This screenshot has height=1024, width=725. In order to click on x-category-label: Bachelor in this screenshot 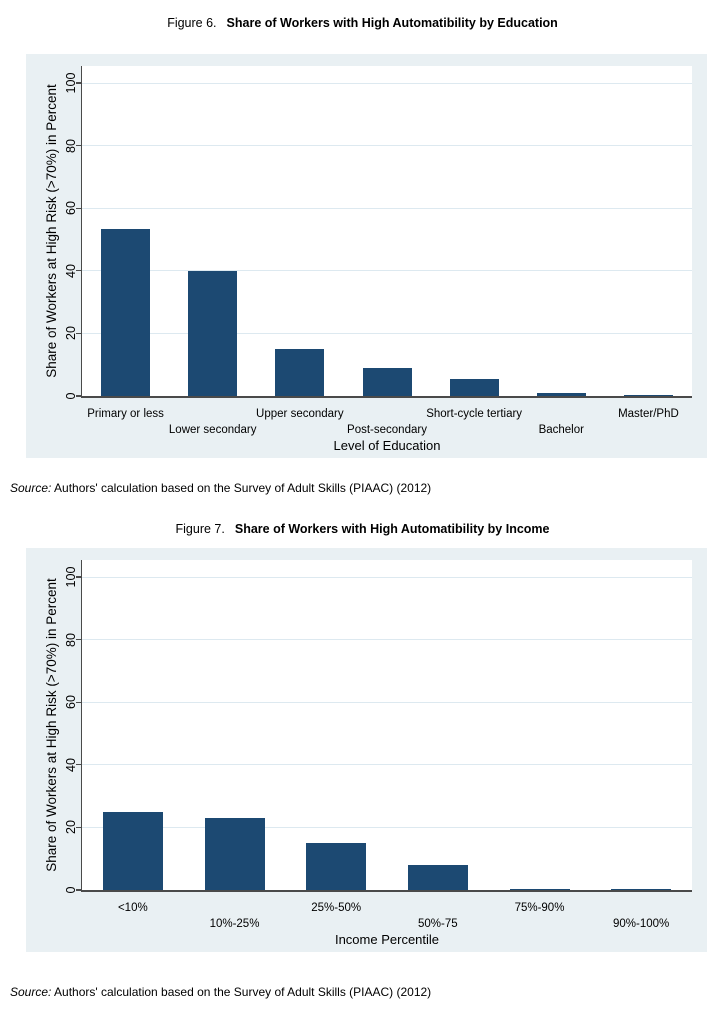, I will do `click(561, 430)`.